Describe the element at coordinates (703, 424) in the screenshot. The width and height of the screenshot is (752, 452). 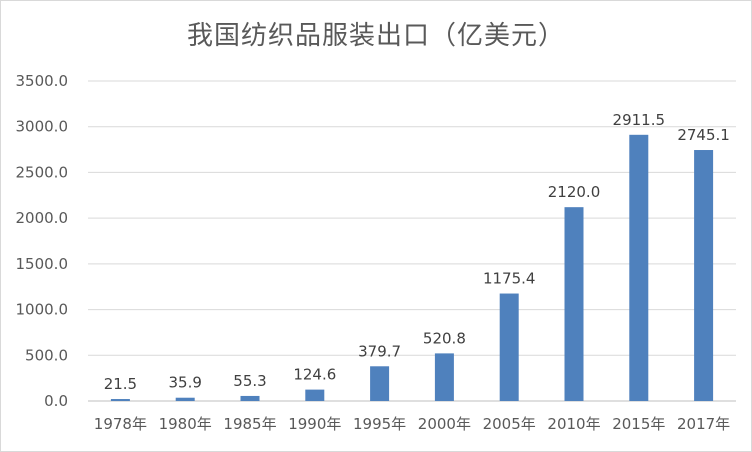
I see `x-tick-label: 2017年` at that location.